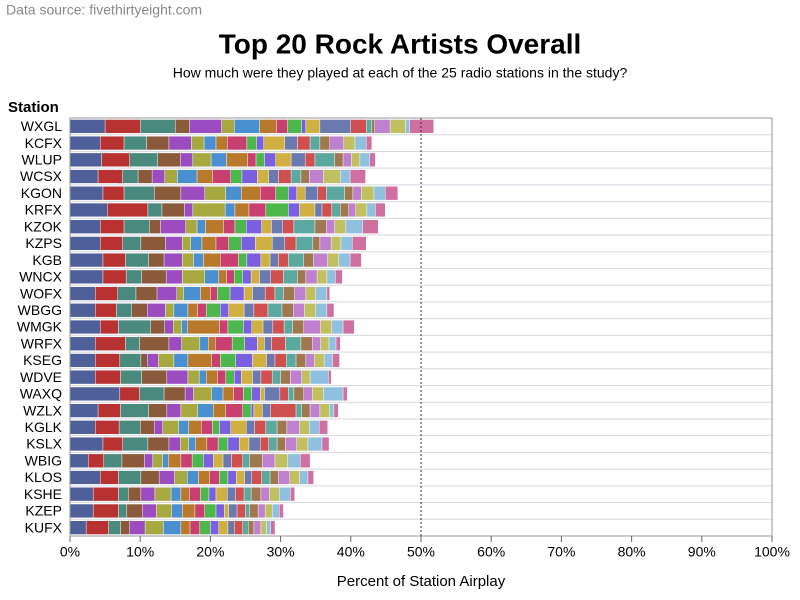 Image resolution: width=800 pixels, height=600 pixels. What do you see at coordinates (491, 552) in the screenshot?
I see `x-tick-label: 60%` at bounding box center [491, 552].